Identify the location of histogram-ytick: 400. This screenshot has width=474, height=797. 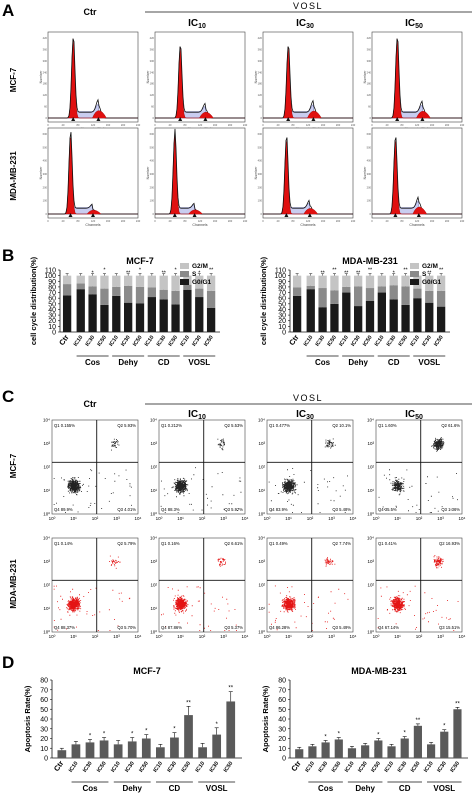
(369, 161).